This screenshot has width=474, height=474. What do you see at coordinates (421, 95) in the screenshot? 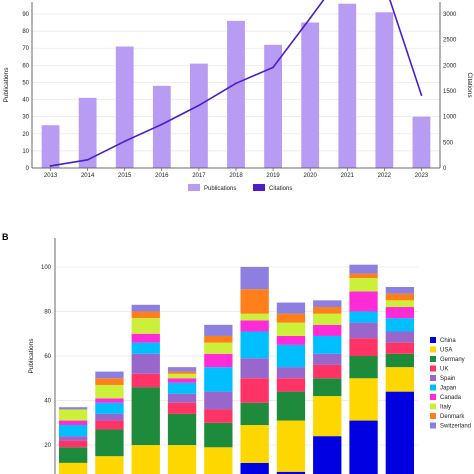
I see `chart-a-citation-point-2023` at bounding box center [421, 95].